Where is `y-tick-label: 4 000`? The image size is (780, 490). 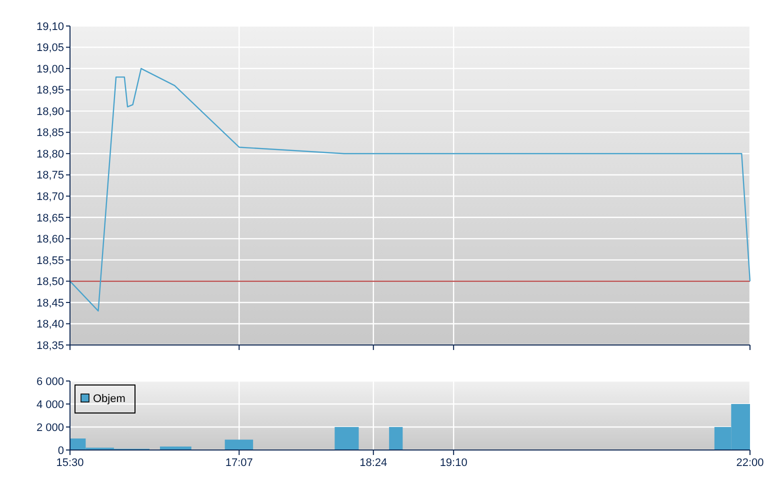 y-tick-label: 4 000 is located at coordinates (50, 404).